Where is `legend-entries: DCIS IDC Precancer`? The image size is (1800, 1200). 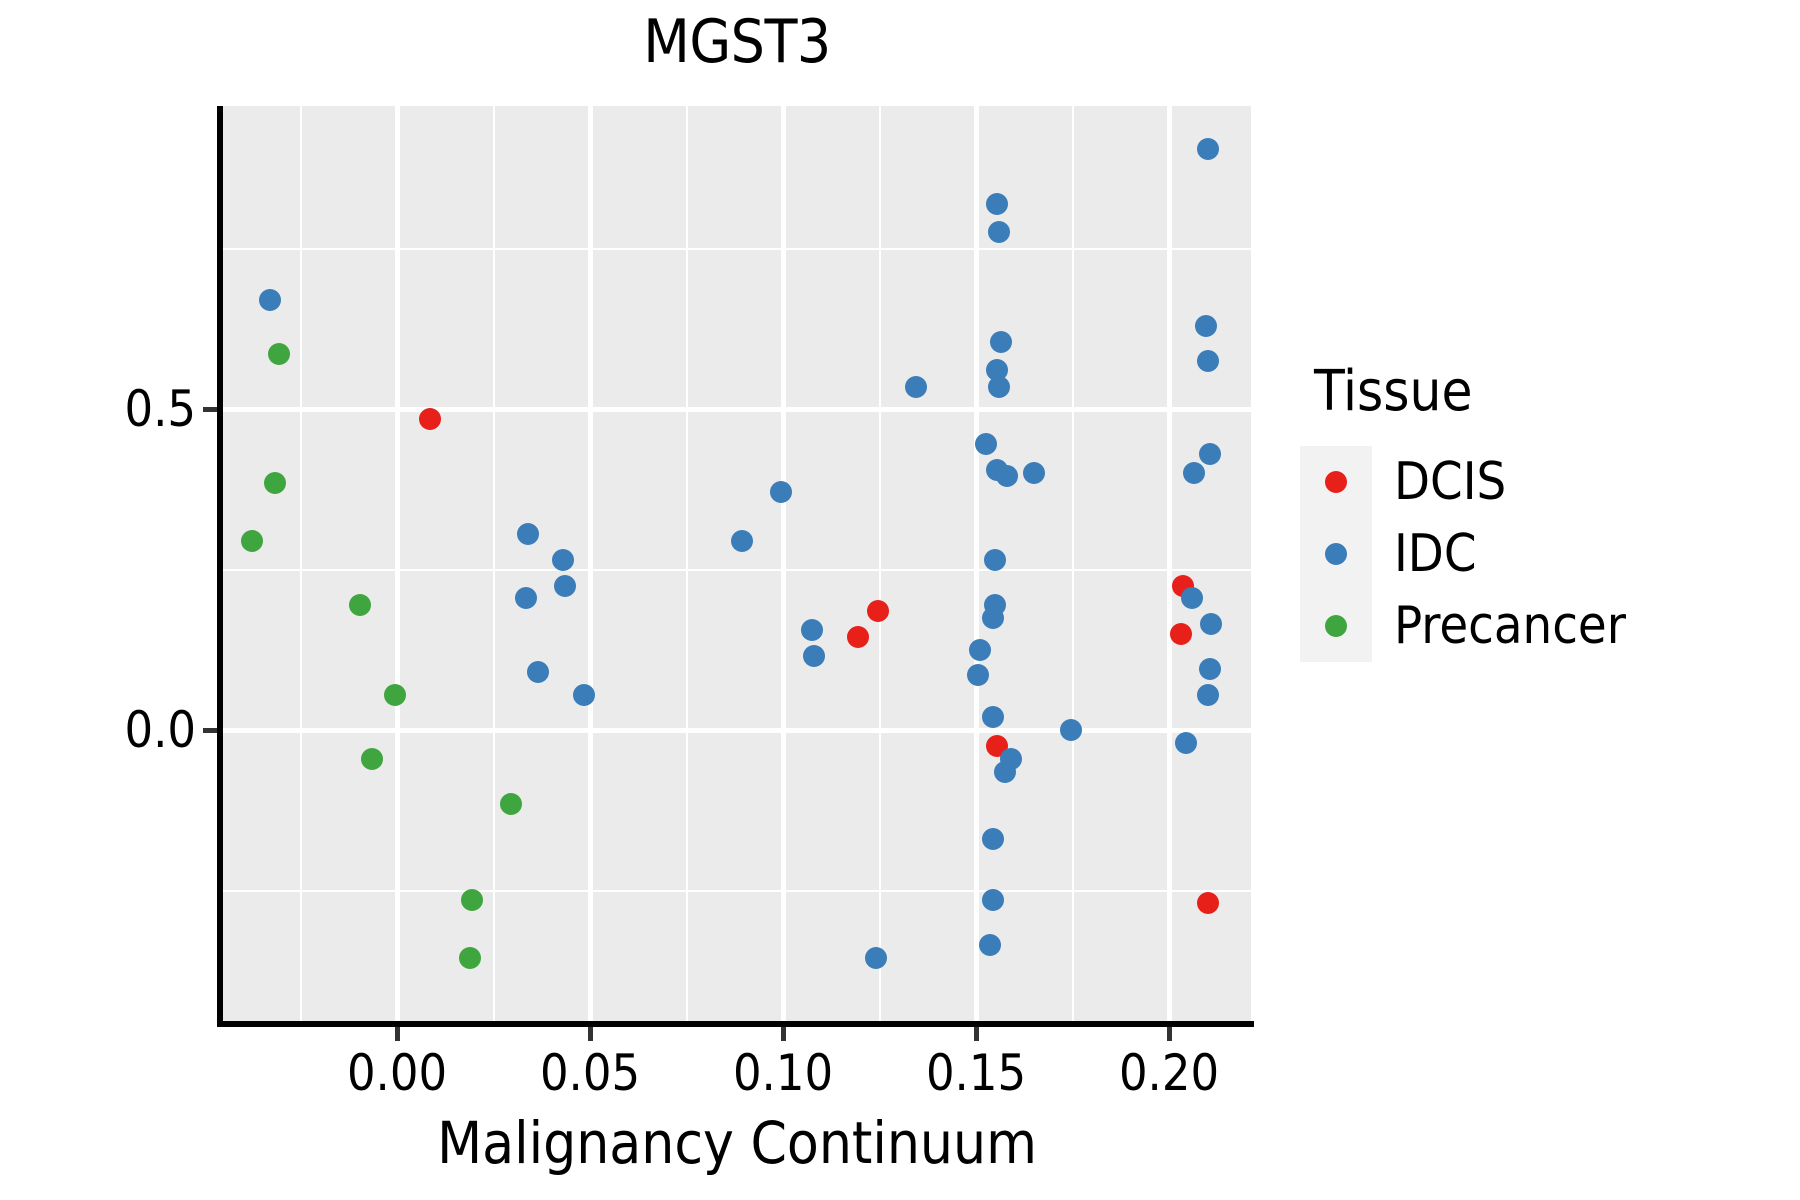
legend-entries: DCIS IDC Precancer is located at coordinates (1535, 554).